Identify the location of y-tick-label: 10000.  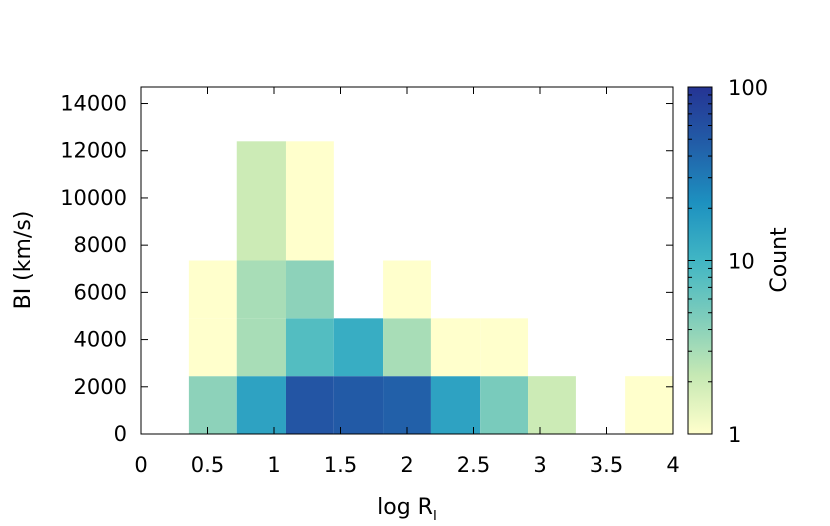
(93, 198).